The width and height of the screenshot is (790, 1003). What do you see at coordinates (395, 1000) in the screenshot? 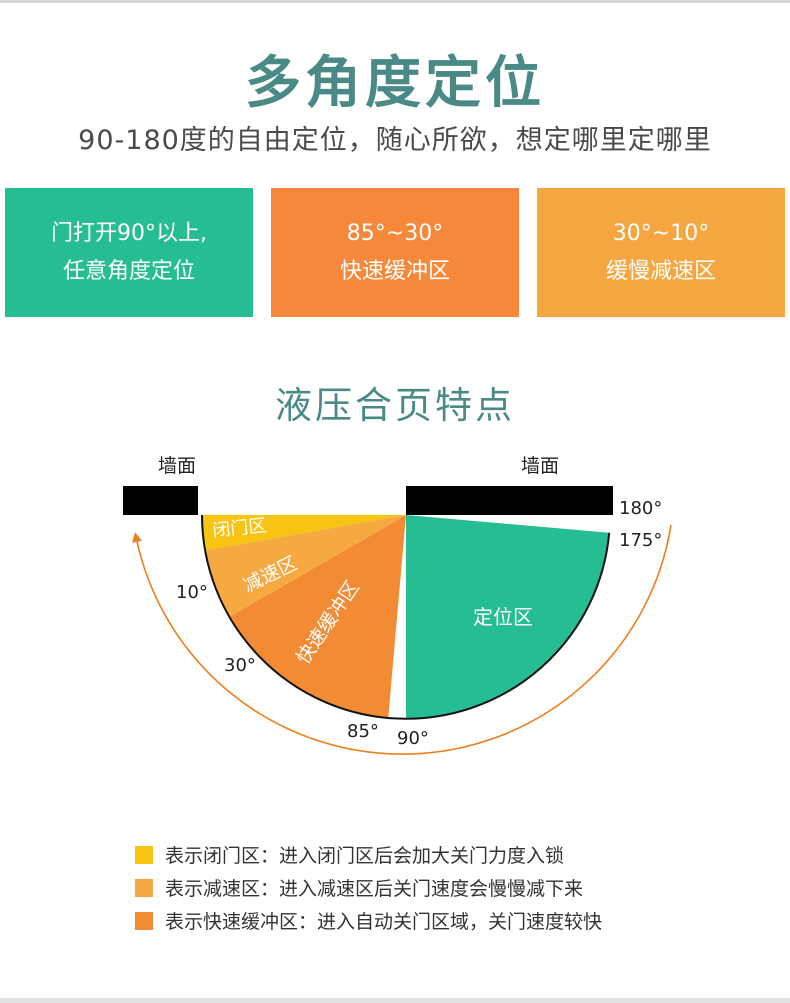
I see `bottom-divider` at bounding box center [395, 1000].